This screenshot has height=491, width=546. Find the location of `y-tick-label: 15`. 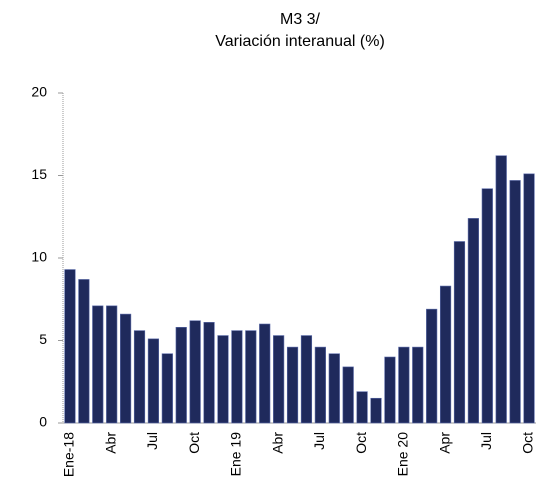

y-tick-label: 15 is located at coordinates (39, 174).